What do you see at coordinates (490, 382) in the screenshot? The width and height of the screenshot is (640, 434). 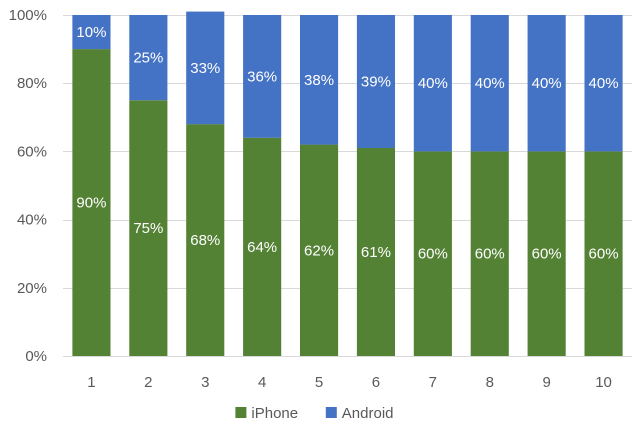 I see `x-tick-label: 8` at bounding box center [490, 382].